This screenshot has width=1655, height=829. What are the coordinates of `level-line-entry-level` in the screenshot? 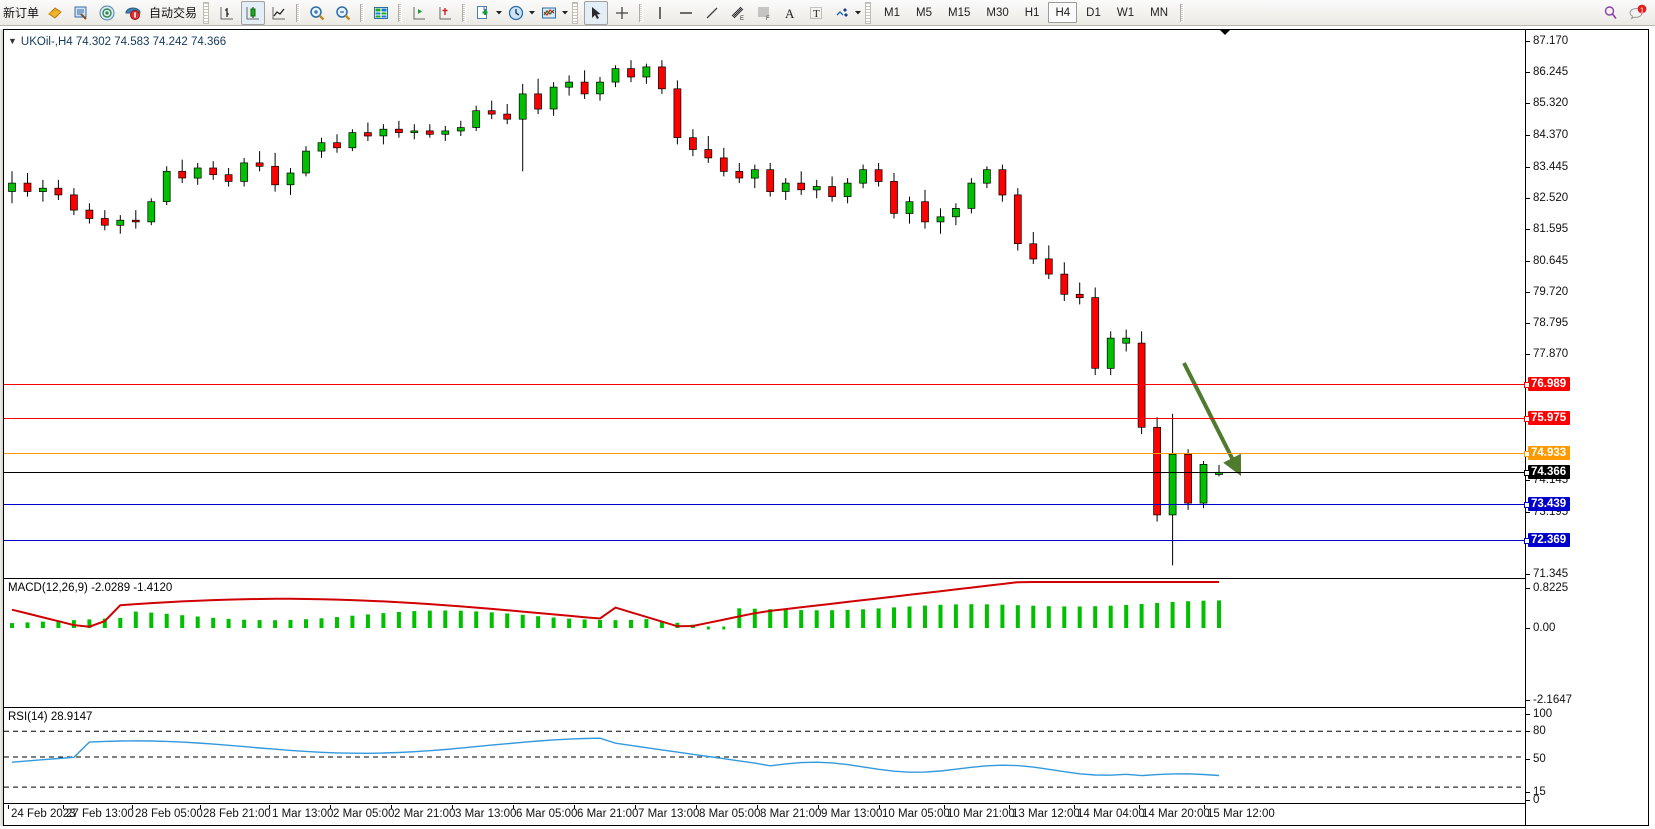 It's located at (767, 454).